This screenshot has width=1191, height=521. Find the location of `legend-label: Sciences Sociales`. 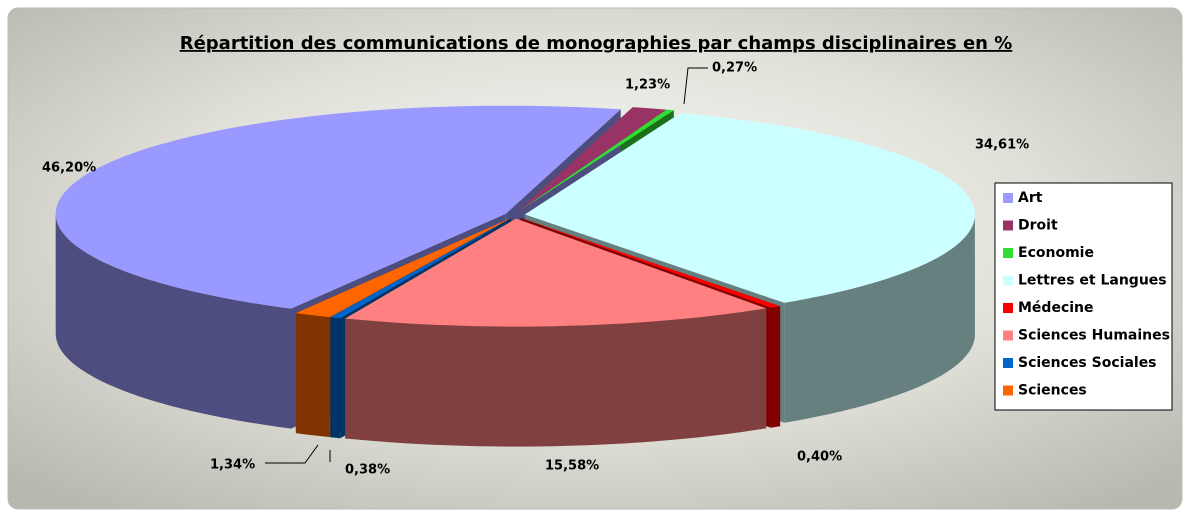

legend-label: Sciences Sociales is located at coordinates (1087, 363).